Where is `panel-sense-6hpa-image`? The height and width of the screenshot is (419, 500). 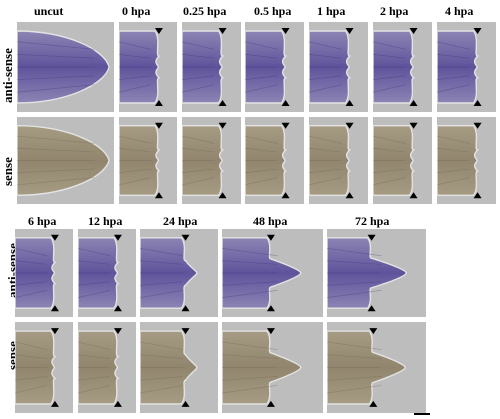 panel-sense-6hpa-image is located at coordinates (37, 367).